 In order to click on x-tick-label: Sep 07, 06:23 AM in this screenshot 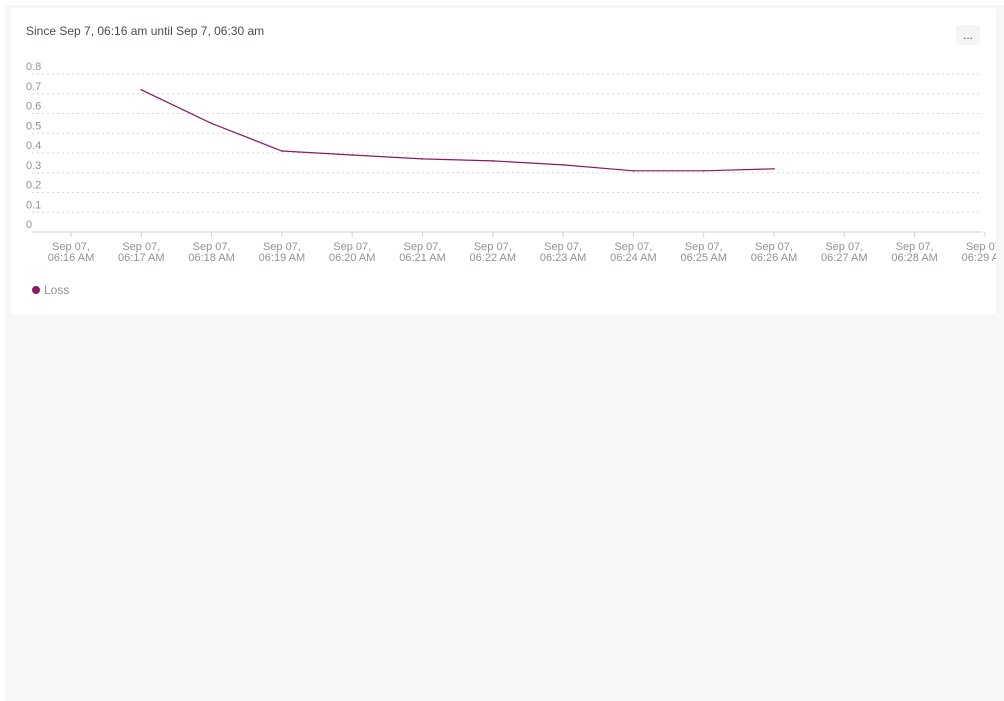, I will do `click(563, 252)`.